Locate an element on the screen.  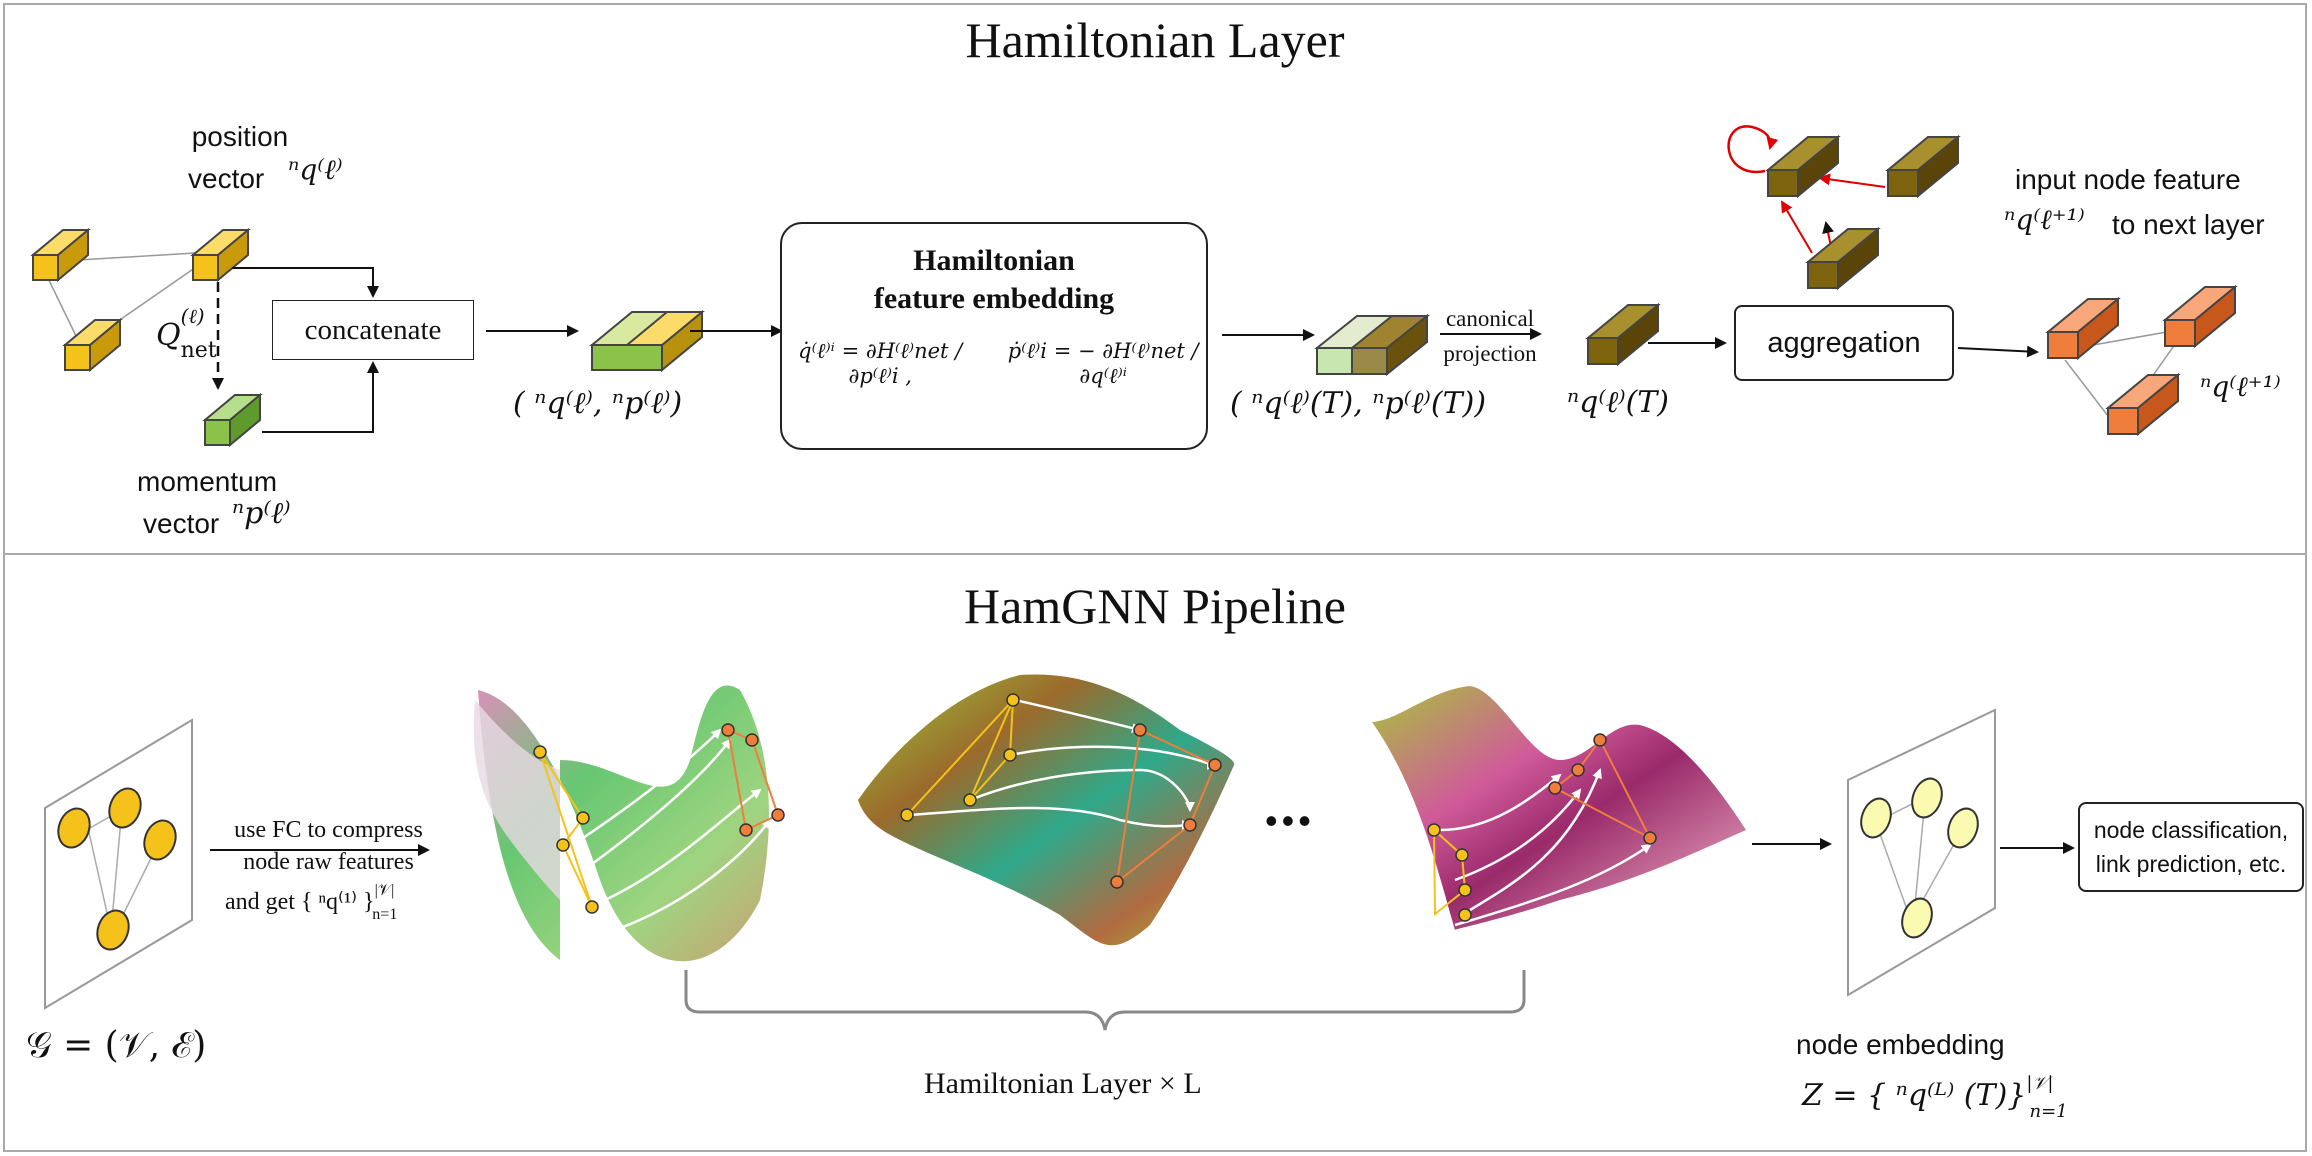
hamiltonian-layer-title: Hamiltonian Layer is located at coordinates (1155, 40).